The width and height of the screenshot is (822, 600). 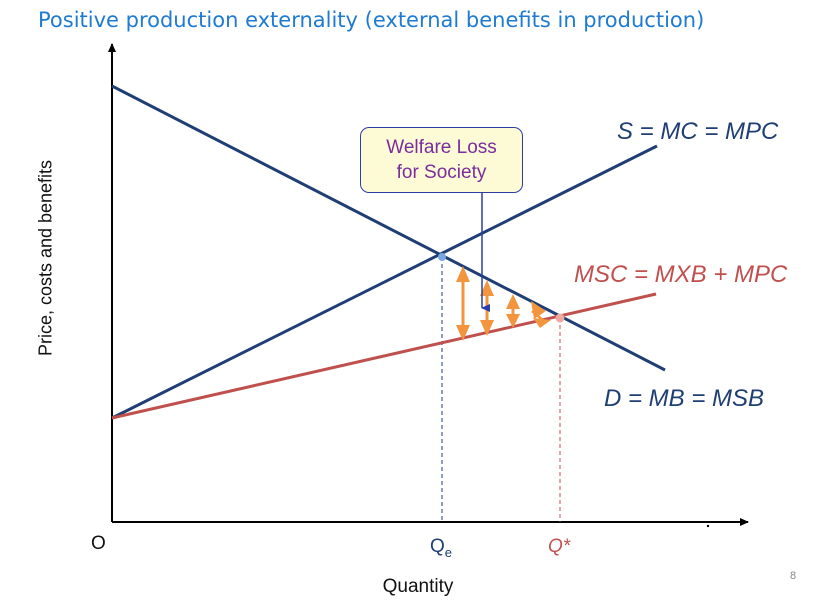 What do you see at coordinates (45, 258) in the screenshot?
I see `y-axis-label: Price, costs and benefits` at bounding box center [45, 258].